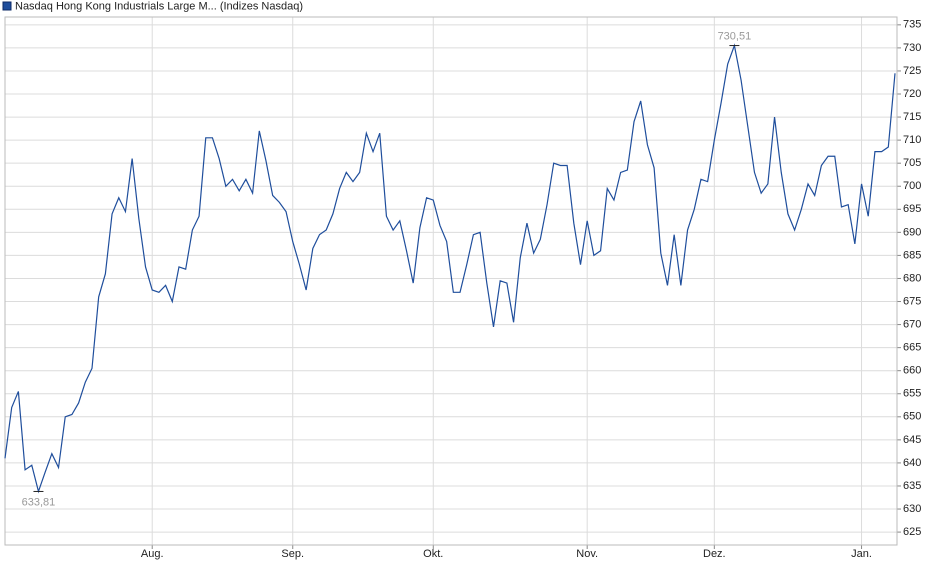 The height and width of the screenshot is (579, 940). I want to click on y-tick-label: 660, so click(912, 371).